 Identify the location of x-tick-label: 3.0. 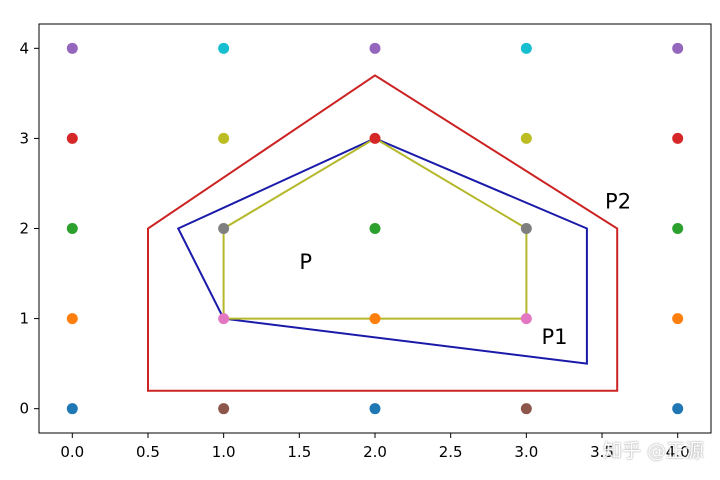
(526, 452).